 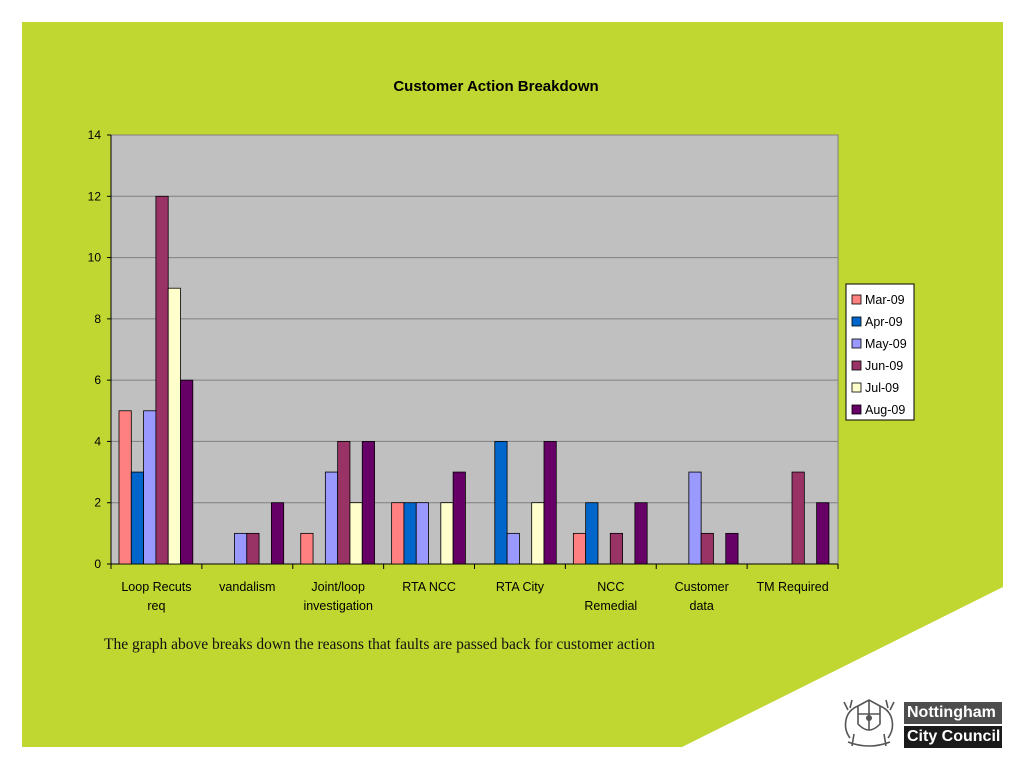 I want to click on x-category-label: Customer data, so click(x=702, y=596).